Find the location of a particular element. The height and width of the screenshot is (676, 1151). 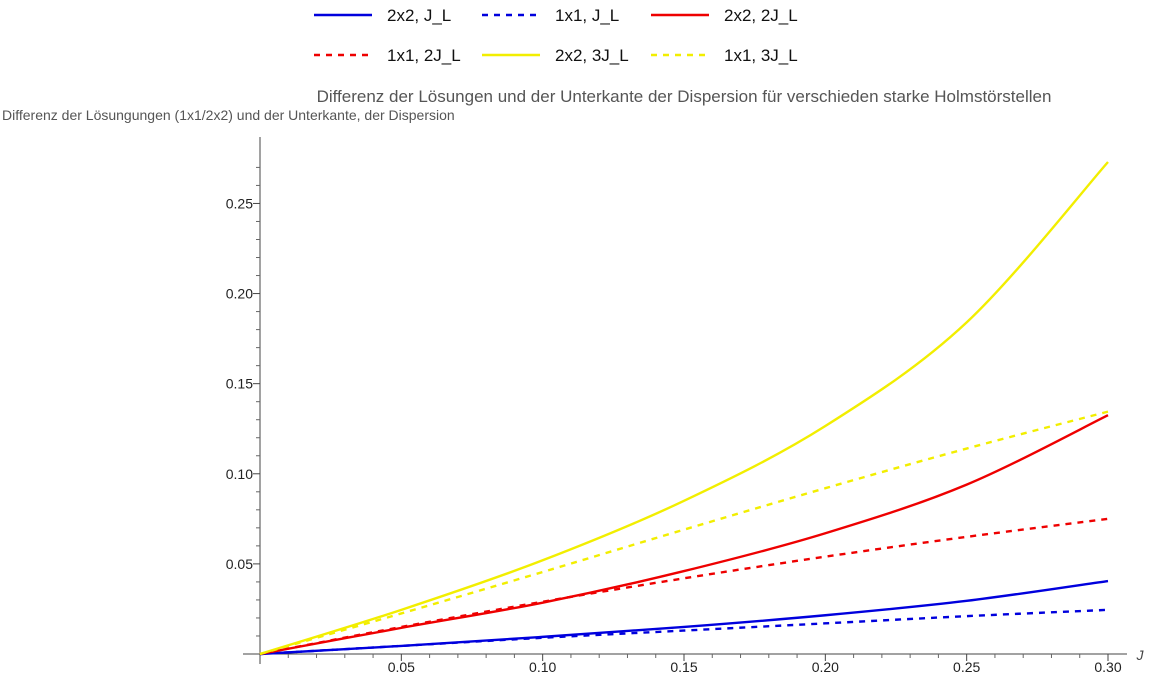

legend-item: 2x2, 3J_L is located at coordinates (555, 55).